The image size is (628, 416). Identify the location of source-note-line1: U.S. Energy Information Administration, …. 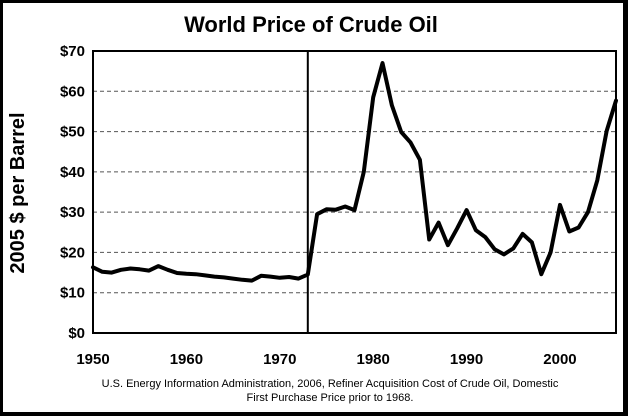
(330, 384).